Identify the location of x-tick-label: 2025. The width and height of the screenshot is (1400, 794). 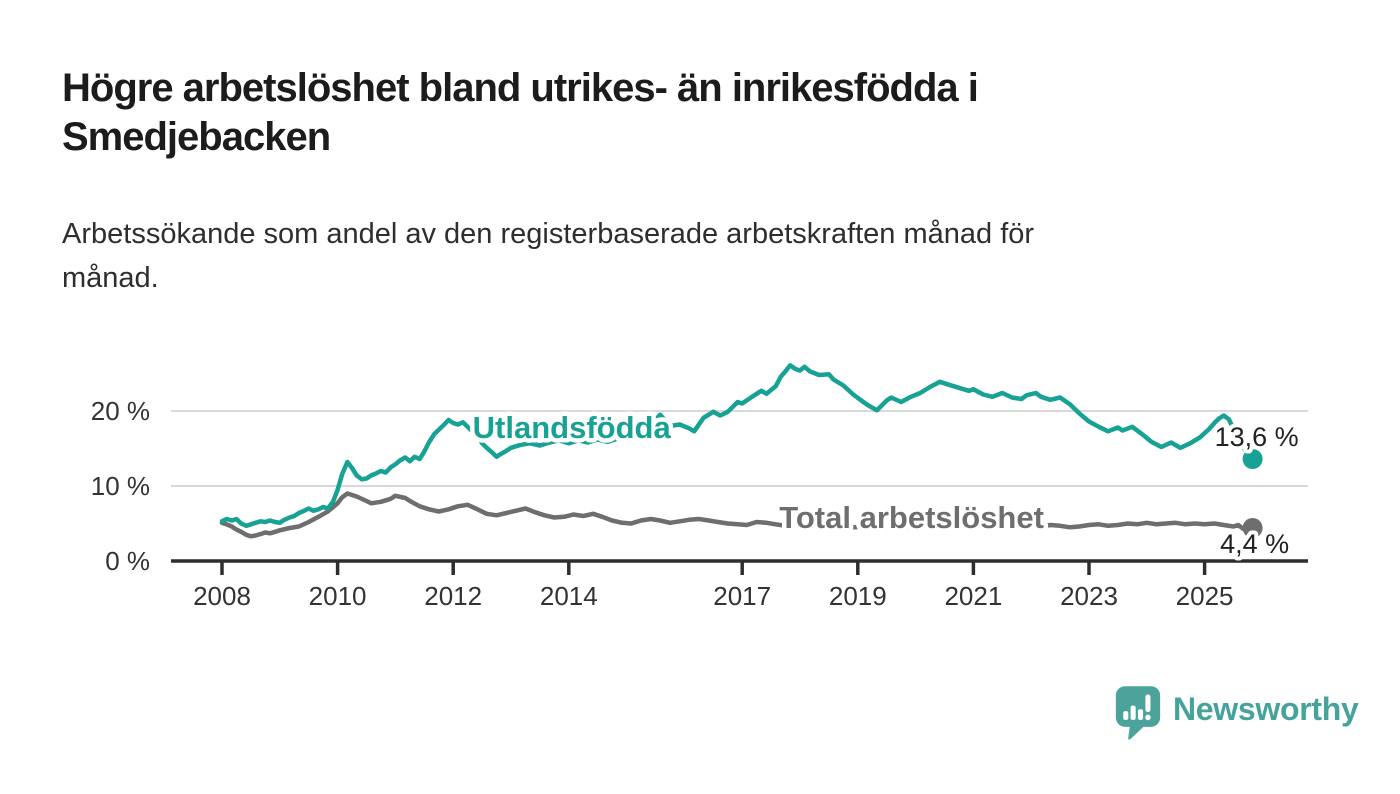
(1205, 596).